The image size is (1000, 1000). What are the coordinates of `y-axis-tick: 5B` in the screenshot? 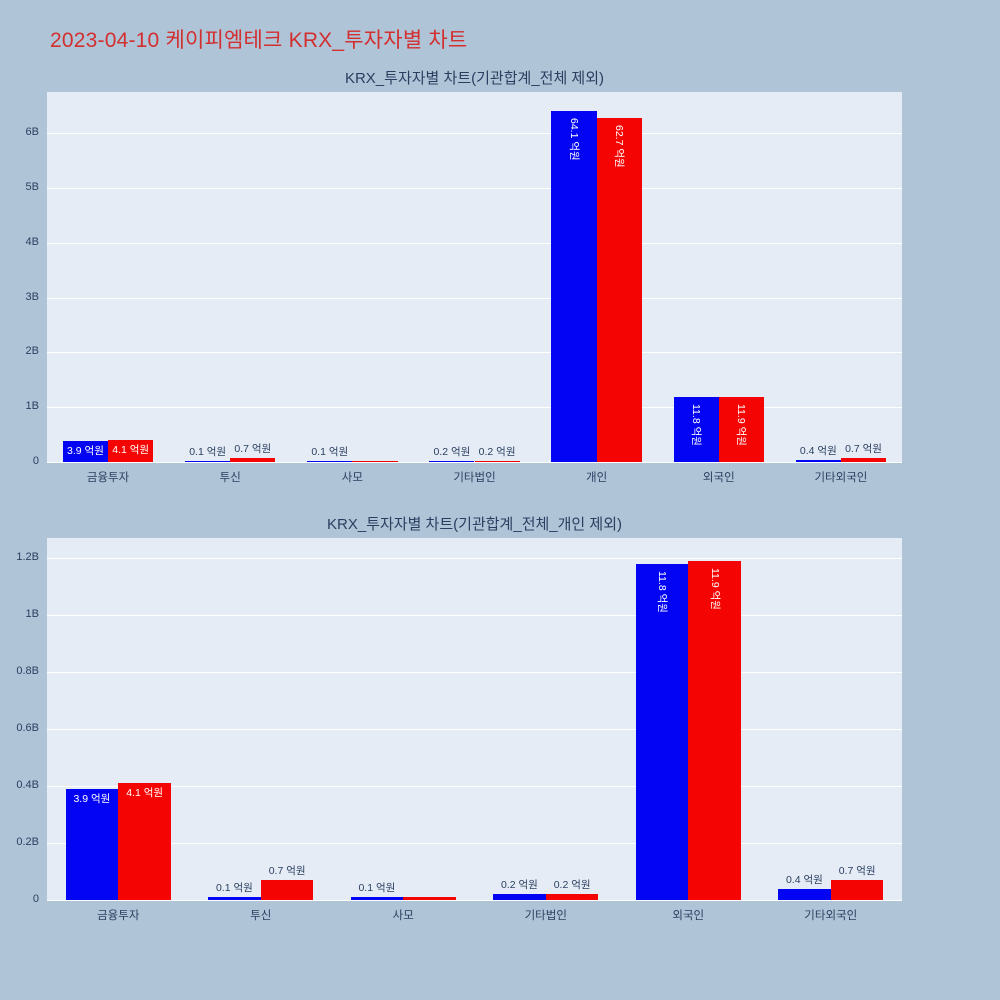 It's located at (32, 186).